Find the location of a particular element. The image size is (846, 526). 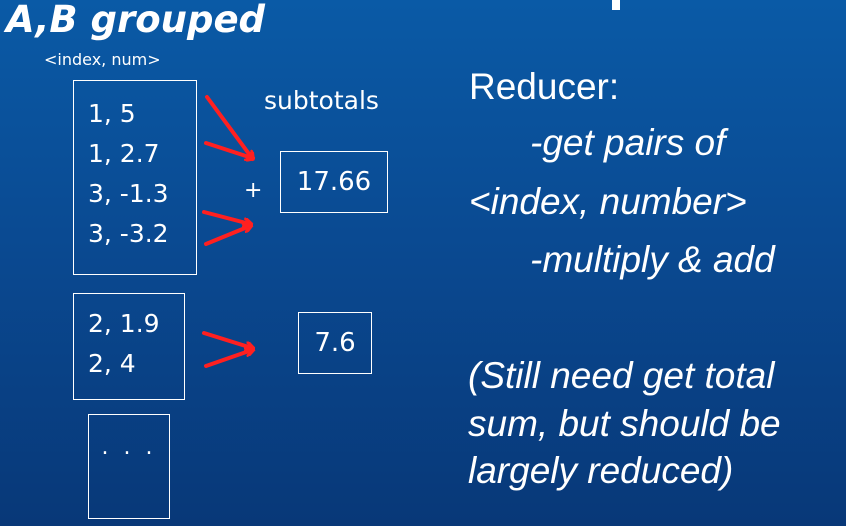

note-line: sum, but should be is located at coordinates (624, 423).